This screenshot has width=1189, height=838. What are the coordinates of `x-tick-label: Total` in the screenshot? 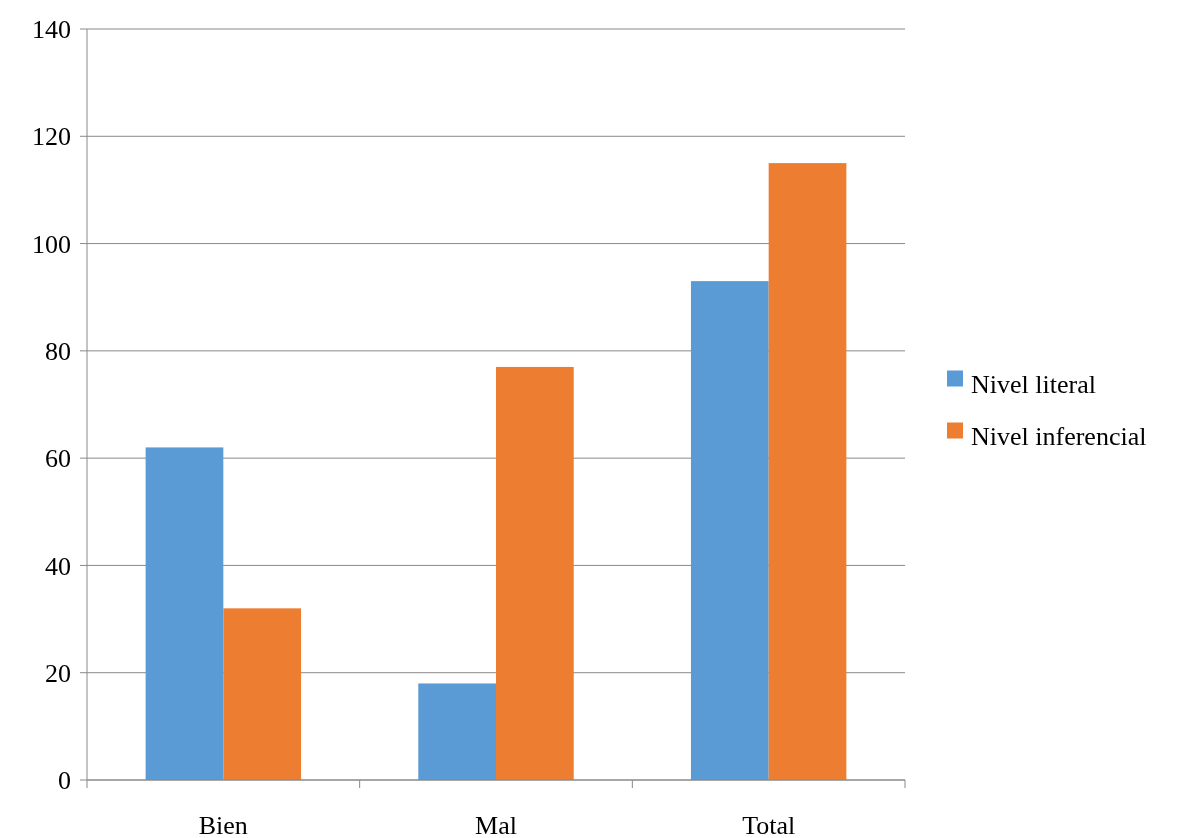 It's located at (769, 824).